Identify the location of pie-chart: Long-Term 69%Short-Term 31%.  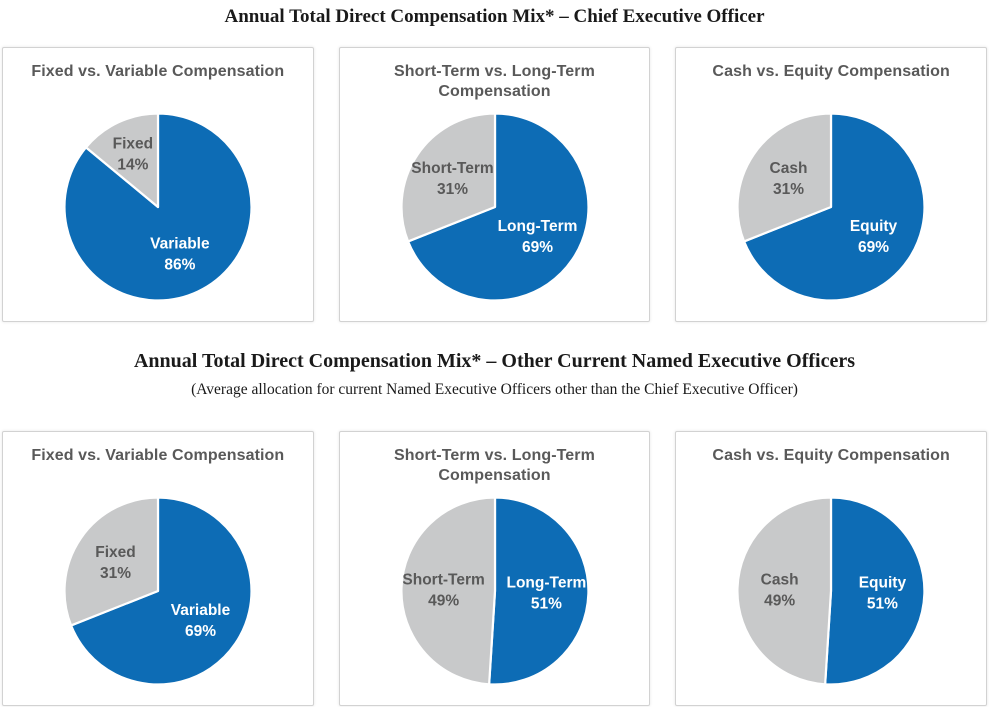
(494, 207).